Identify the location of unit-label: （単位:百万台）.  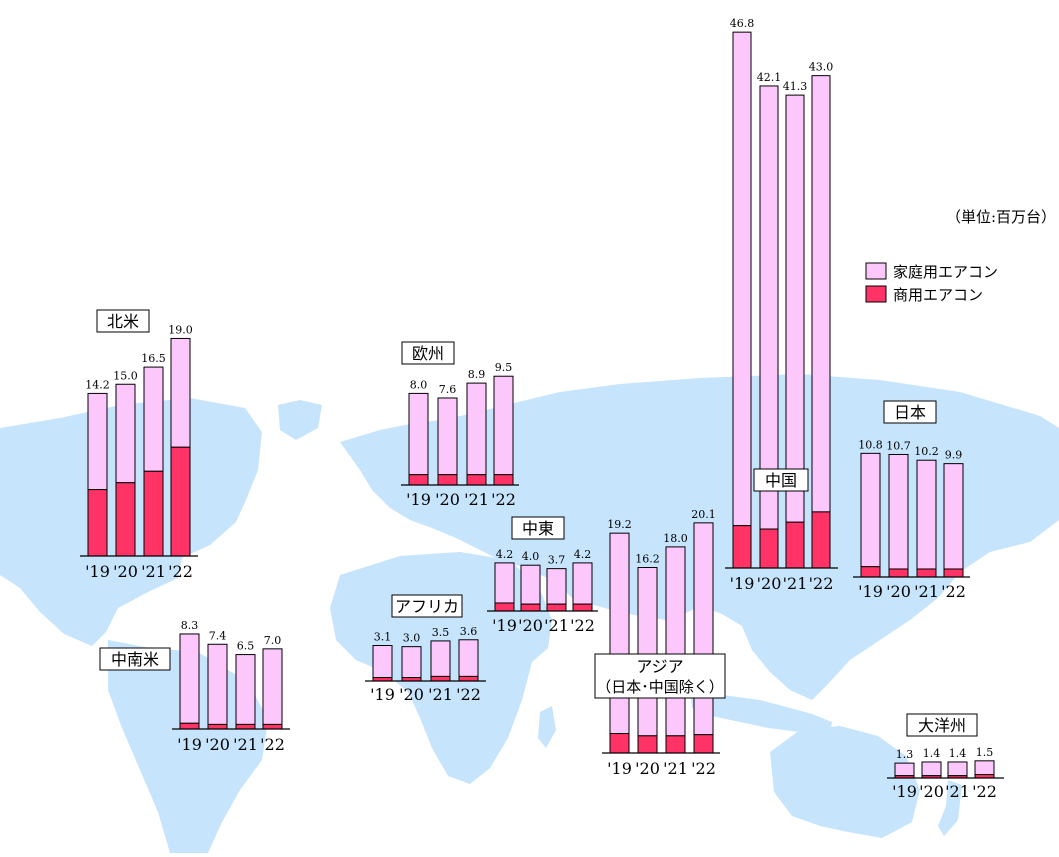
(1001, 217).